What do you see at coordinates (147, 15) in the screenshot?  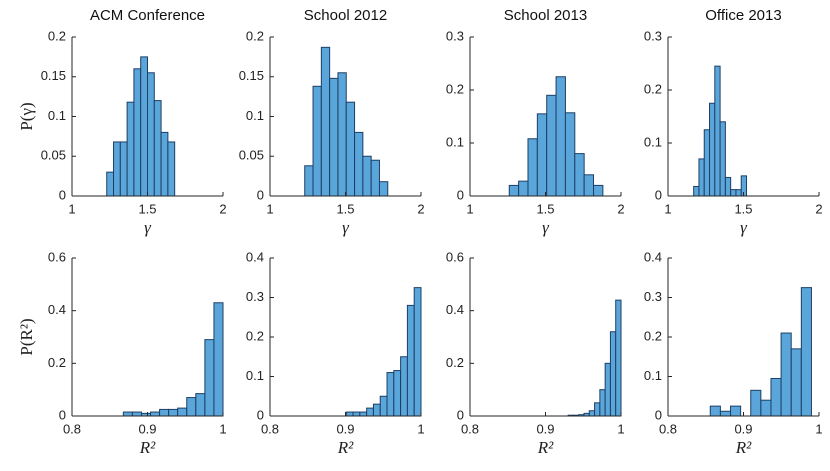 I see `chart-title: ACM Conference` at bounding box center [147, 15].